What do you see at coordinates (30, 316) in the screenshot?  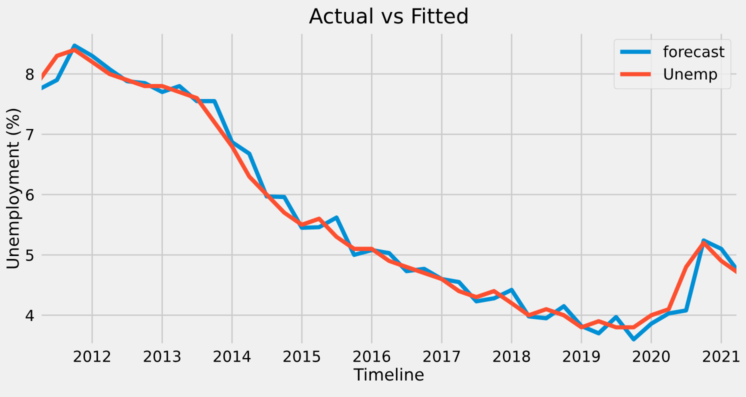 I see `y-tick-label: 4` at bounding box center [30, 316].